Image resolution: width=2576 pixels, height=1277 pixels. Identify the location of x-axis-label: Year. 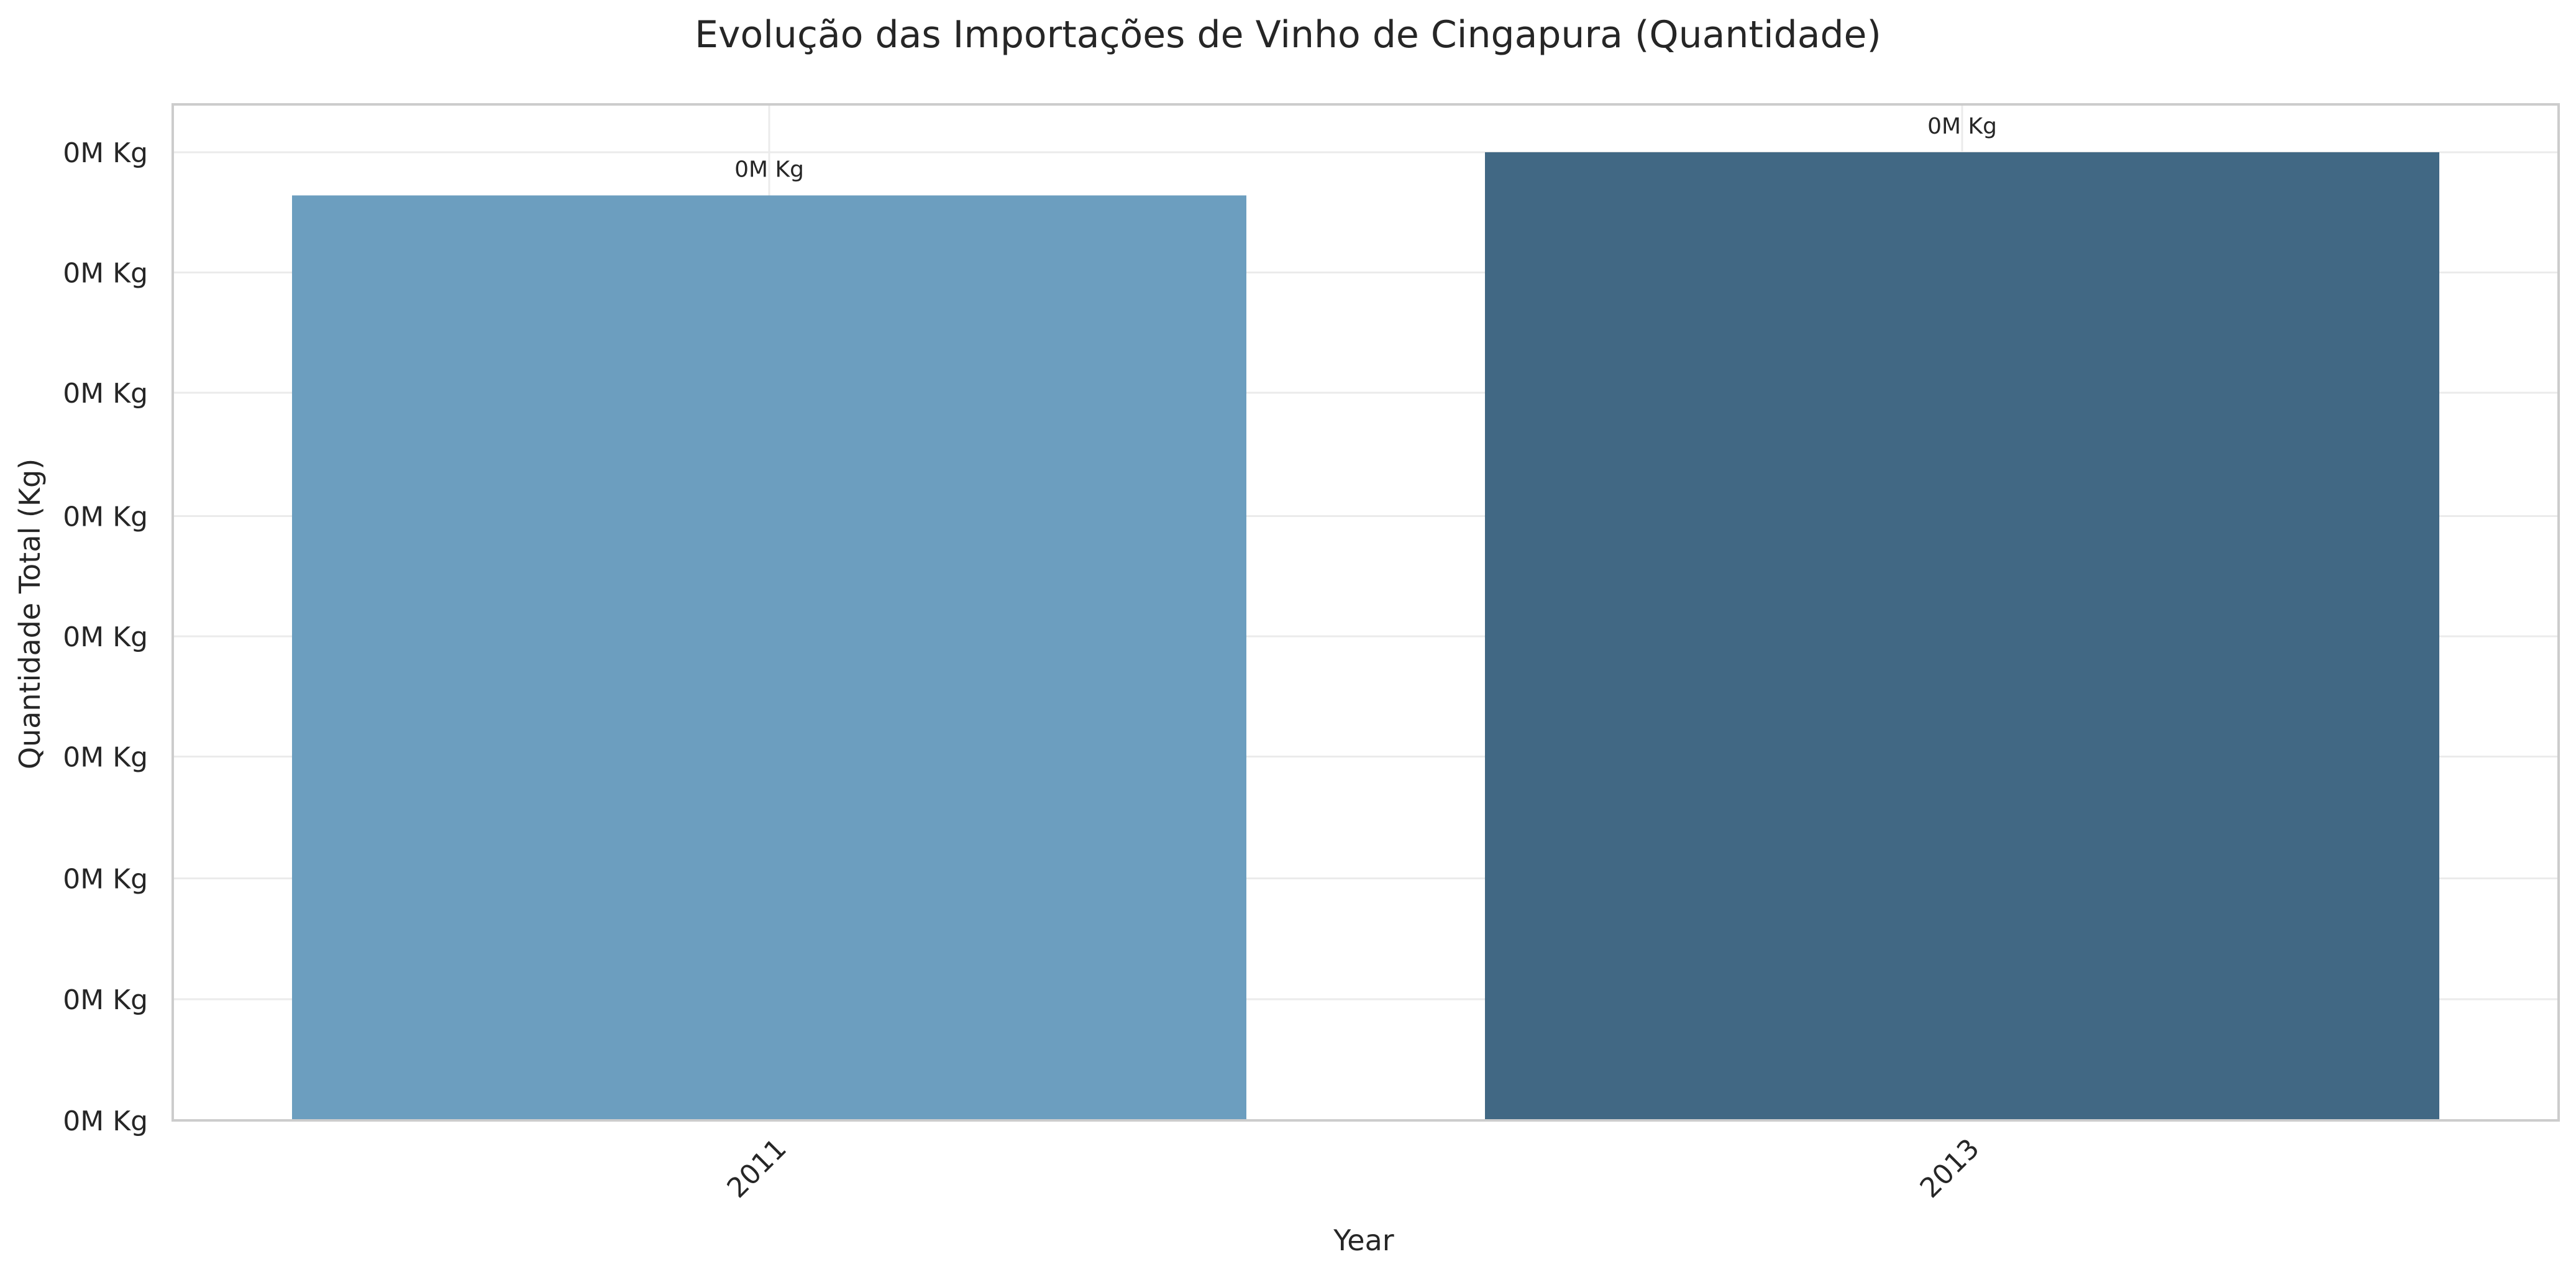
(1363, 1240).